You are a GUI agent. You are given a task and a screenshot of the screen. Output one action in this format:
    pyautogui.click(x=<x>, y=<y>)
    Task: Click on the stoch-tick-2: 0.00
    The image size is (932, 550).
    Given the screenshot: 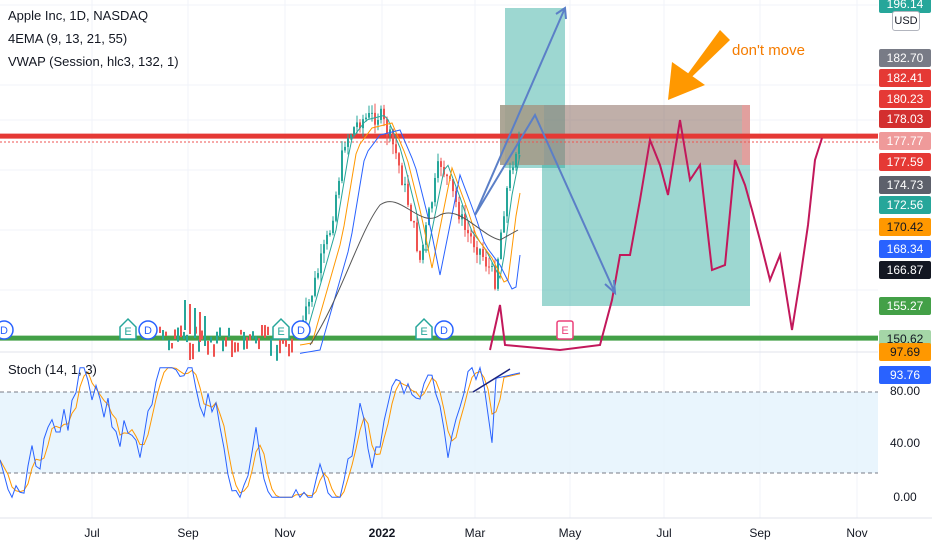 What is the action you would take?
    pyautogui.click(x=905, y=497)
    